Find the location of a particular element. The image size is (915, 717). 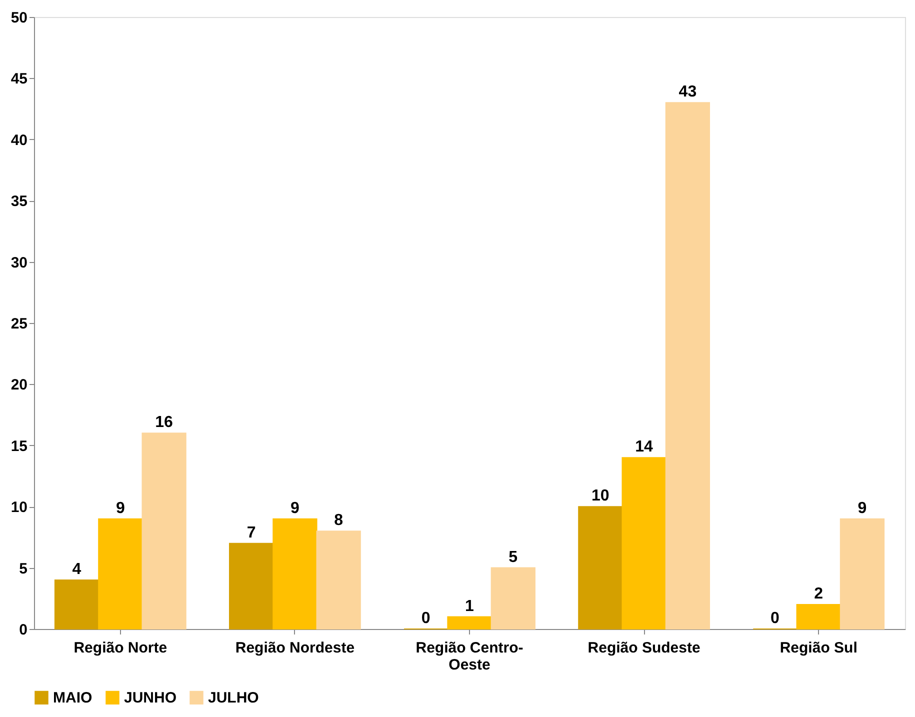

data-label: 10 is located at coordinates (601, 496).